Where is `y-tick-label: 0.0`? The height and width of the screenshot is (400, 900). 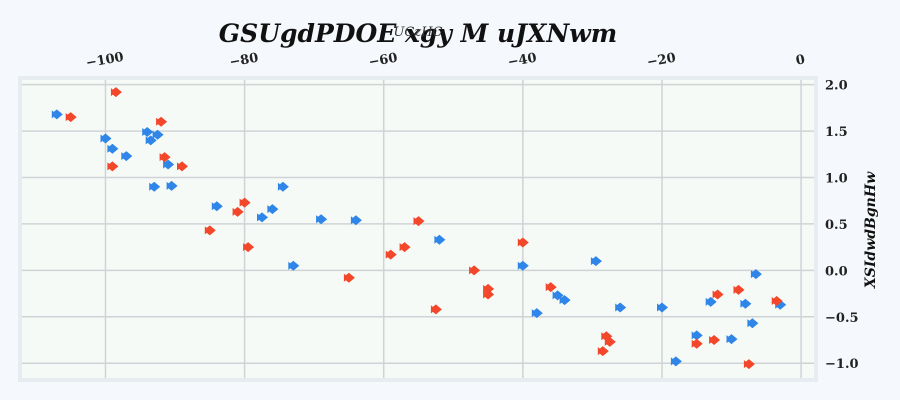 y-tick-label: 0.0 is located at coordinates (836, 271).